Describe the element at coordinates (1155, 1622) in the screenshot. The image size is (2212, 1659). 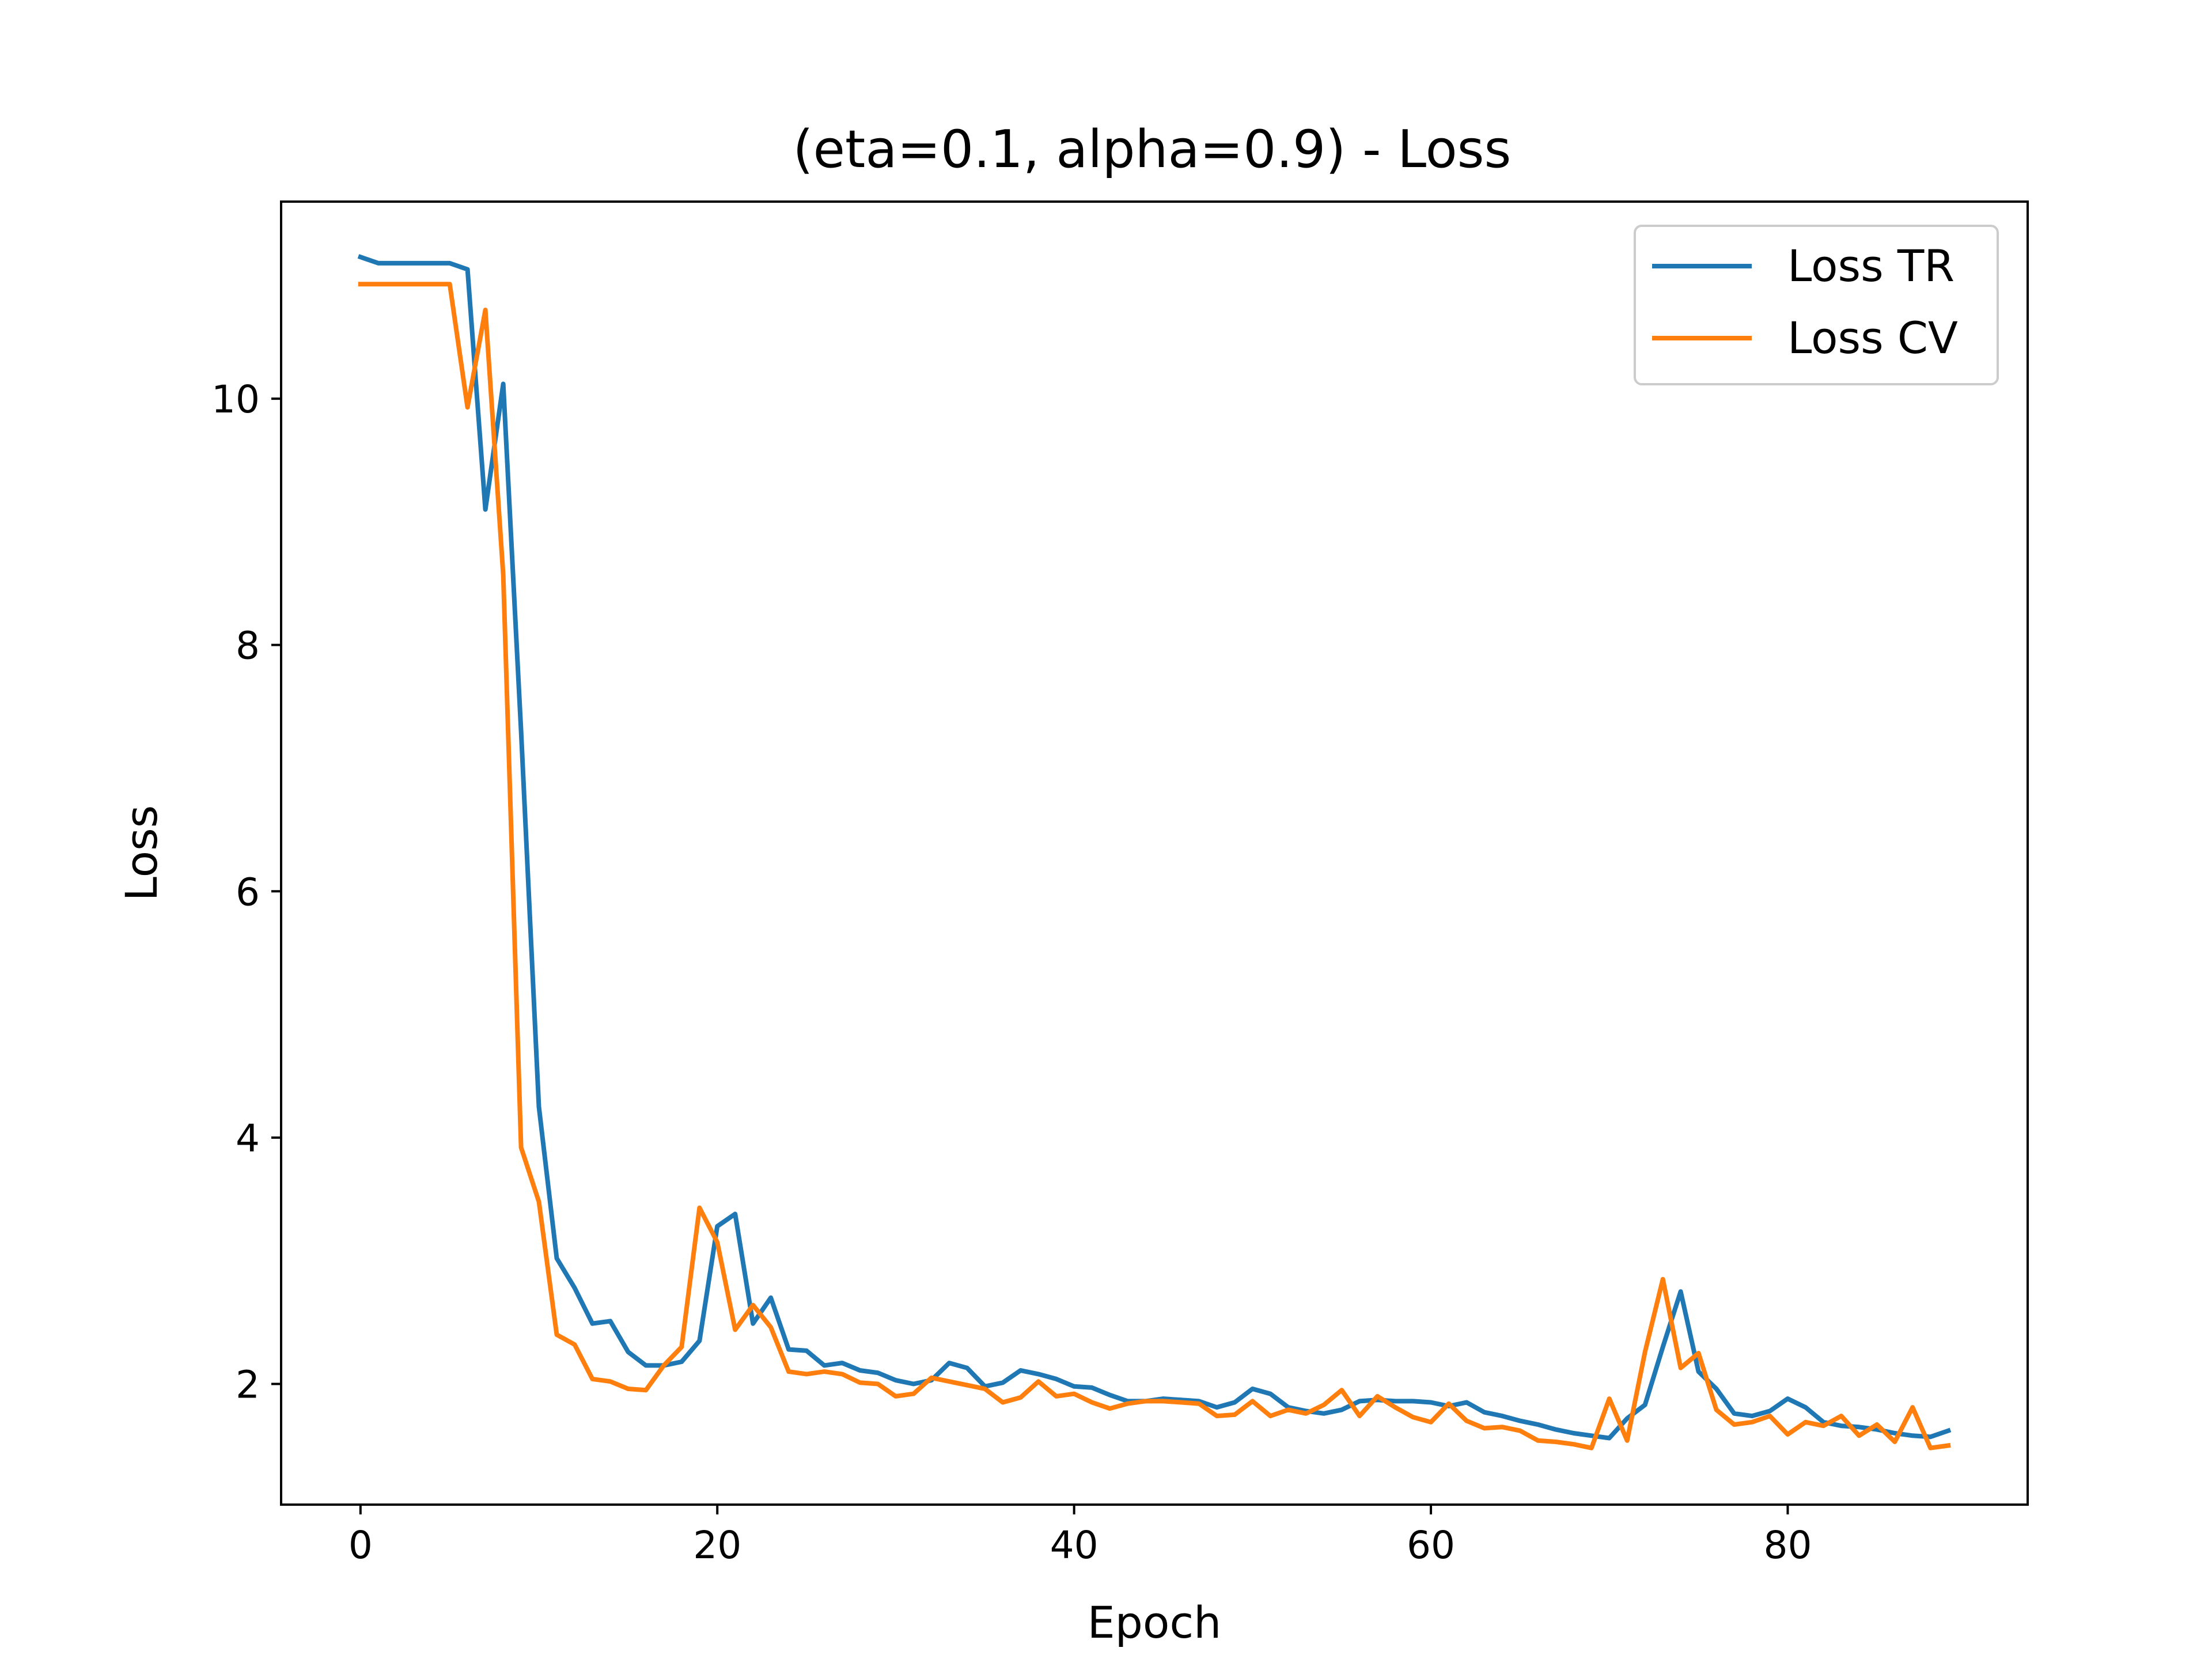
I see `x-axis-title: Epoch` at that location.